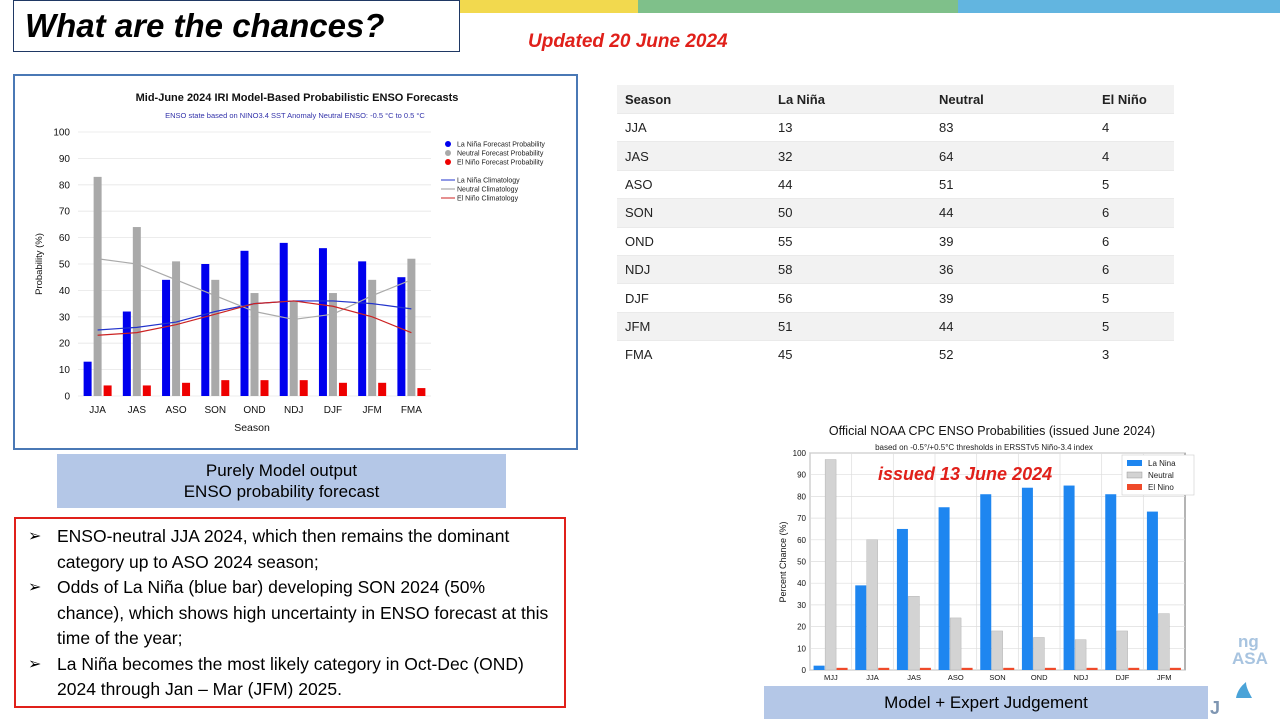 The width and height of the screenshot is (1280, 720). Describe the element at coordinates (371, 410) in the screenshot. I see `iri-x-tick-label: JFM` at that location.